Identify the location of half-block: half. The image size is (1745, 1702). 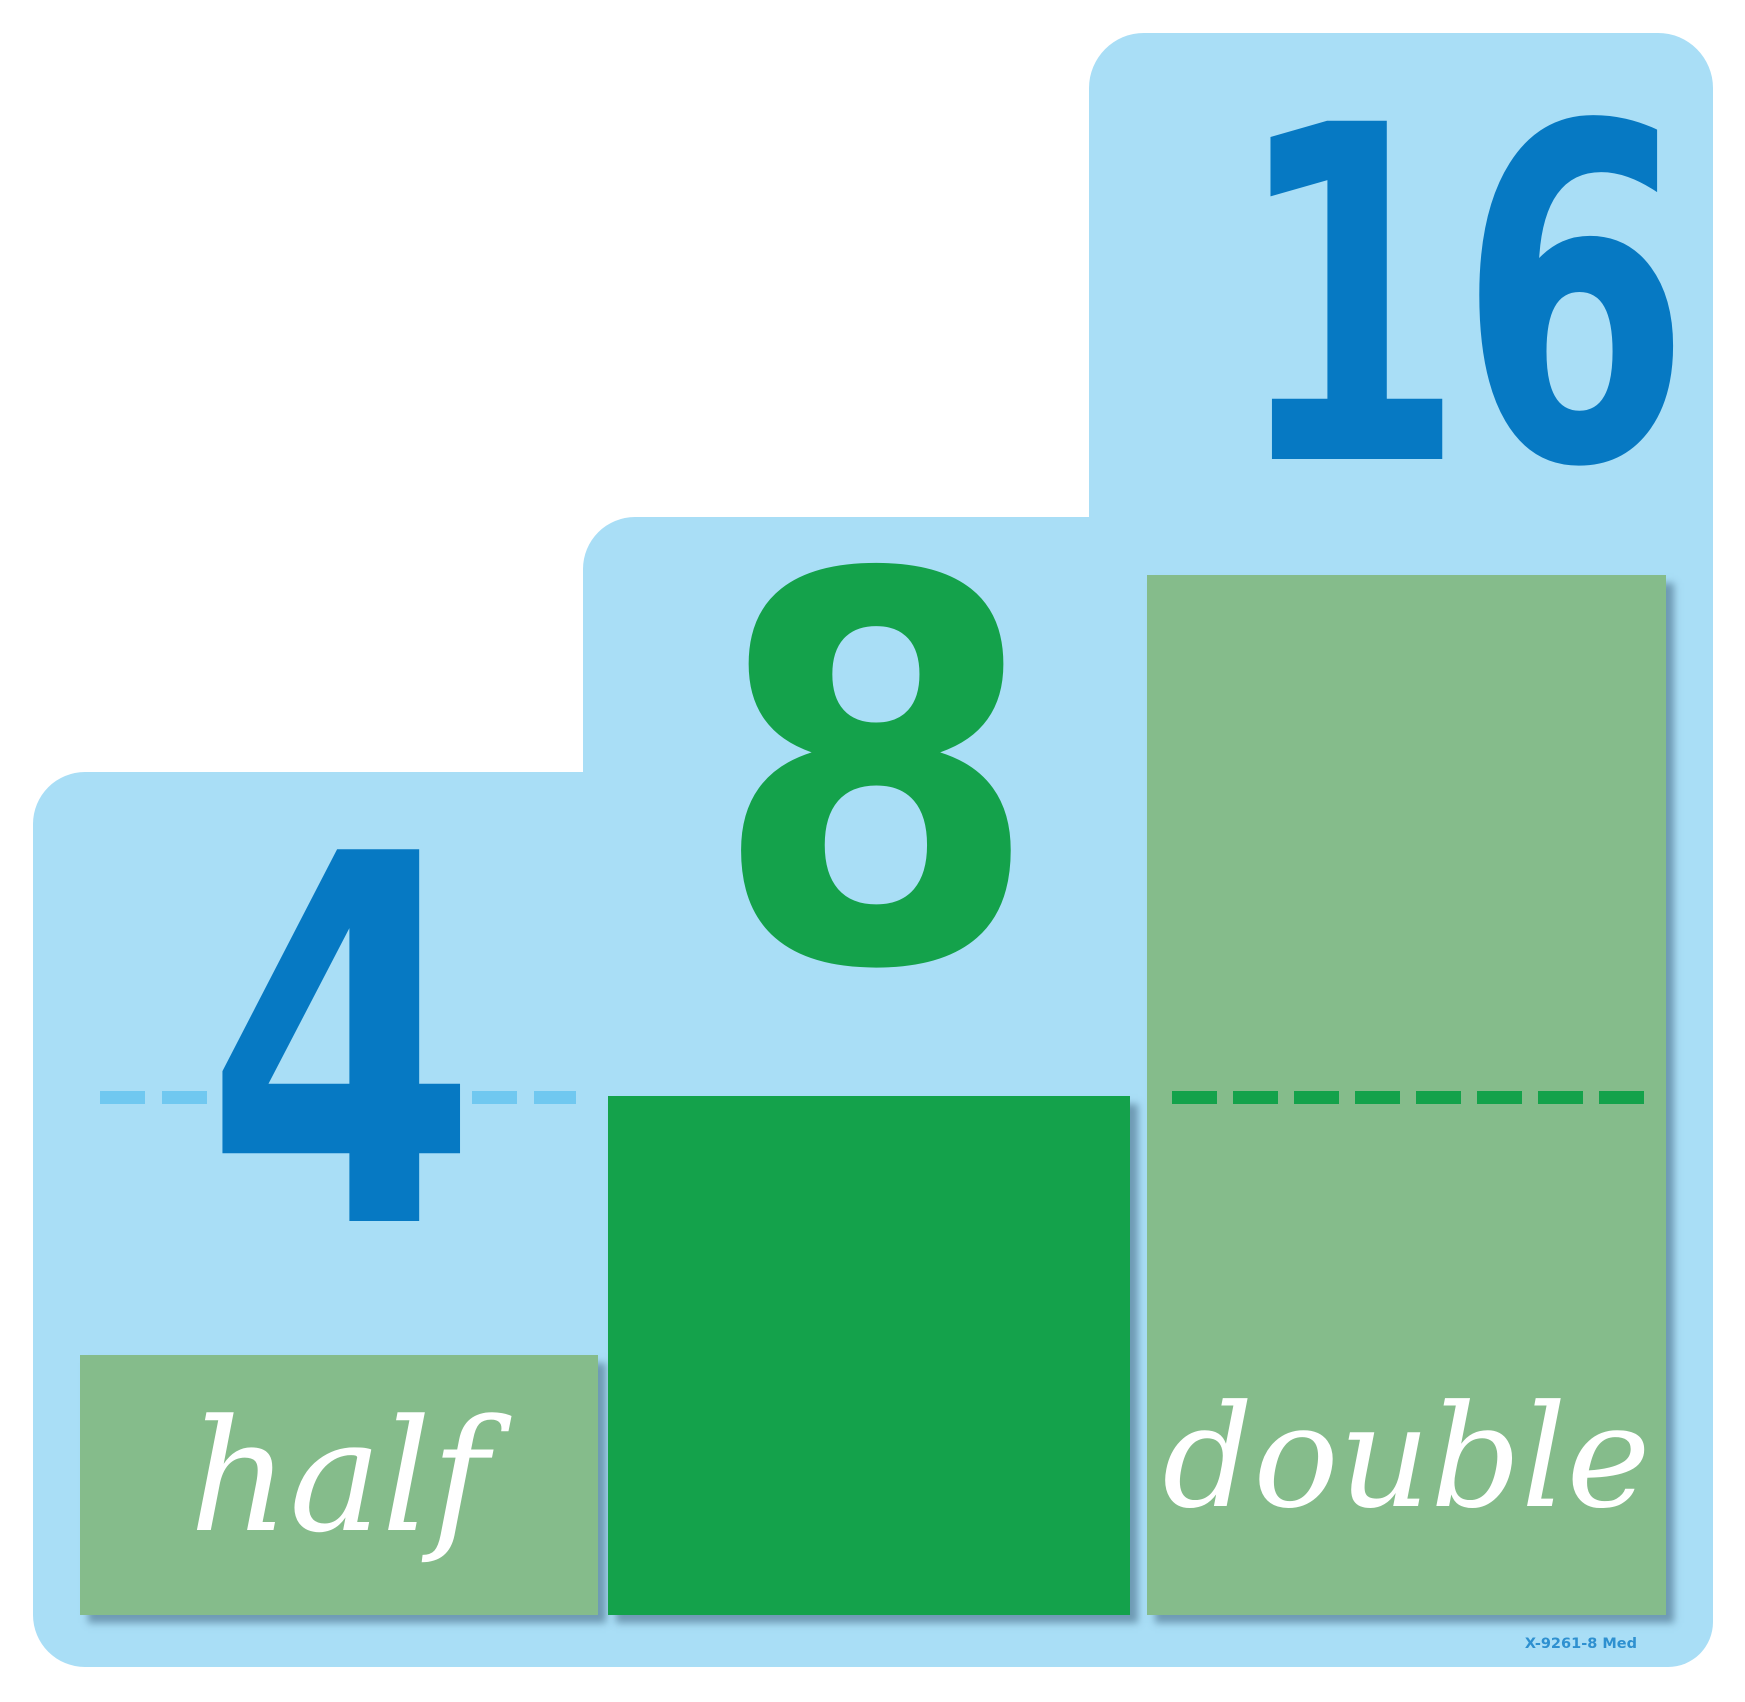
(339, 1485).